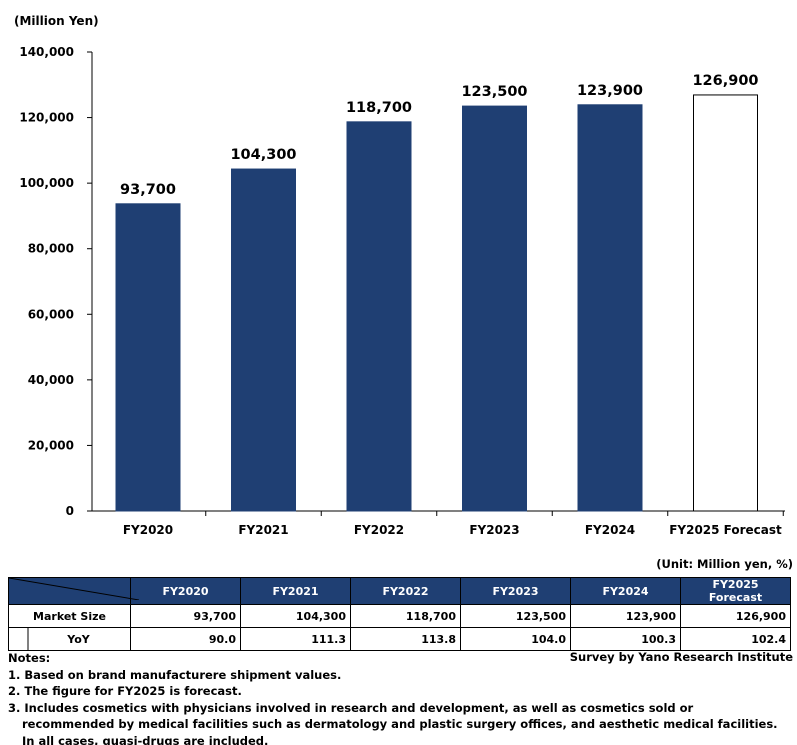 The height and width of the screenshot is (745, 797). Describe the element at coordinates (610, 530) in the screenshot. I see `x-tick-label: FY2024` at that location.